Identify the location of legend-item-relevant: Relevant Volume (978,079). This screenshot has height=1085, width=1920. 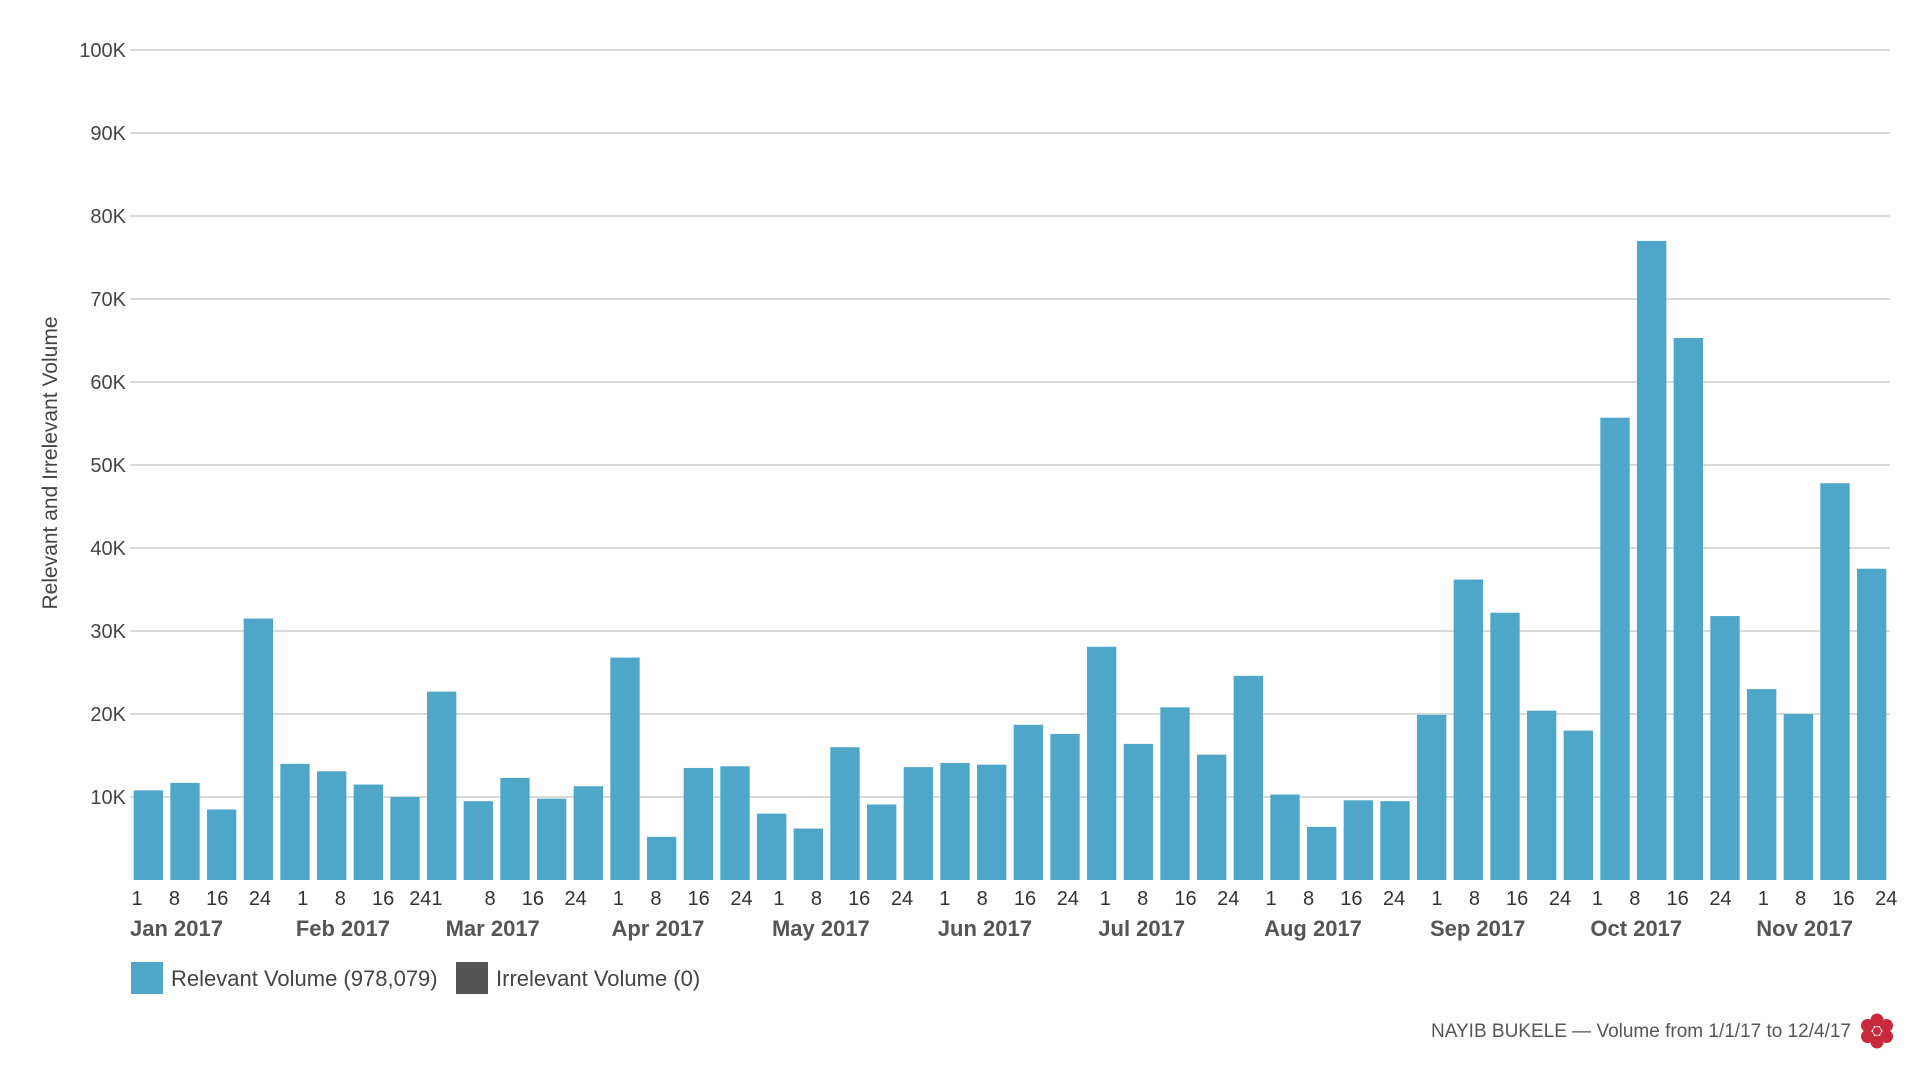
(284, 978).